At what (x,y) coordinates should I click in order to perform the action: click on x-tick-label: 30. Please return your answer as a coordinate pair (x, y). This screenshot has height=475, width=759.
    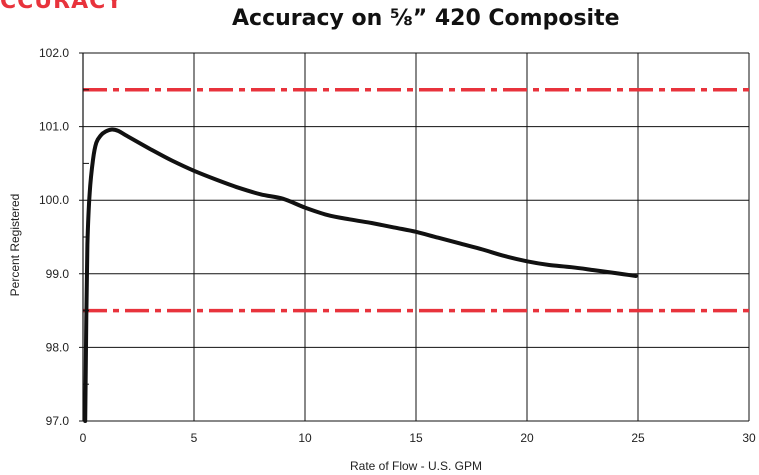
    Looking at the image, I should click on (749, 438).